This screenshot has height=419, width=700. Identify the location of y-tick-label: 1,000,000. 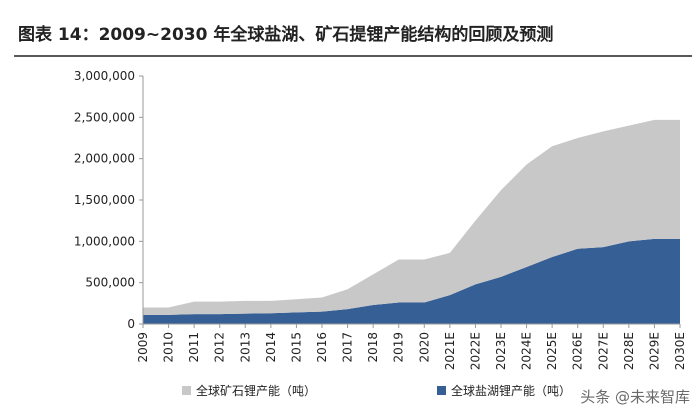
(104, 241).